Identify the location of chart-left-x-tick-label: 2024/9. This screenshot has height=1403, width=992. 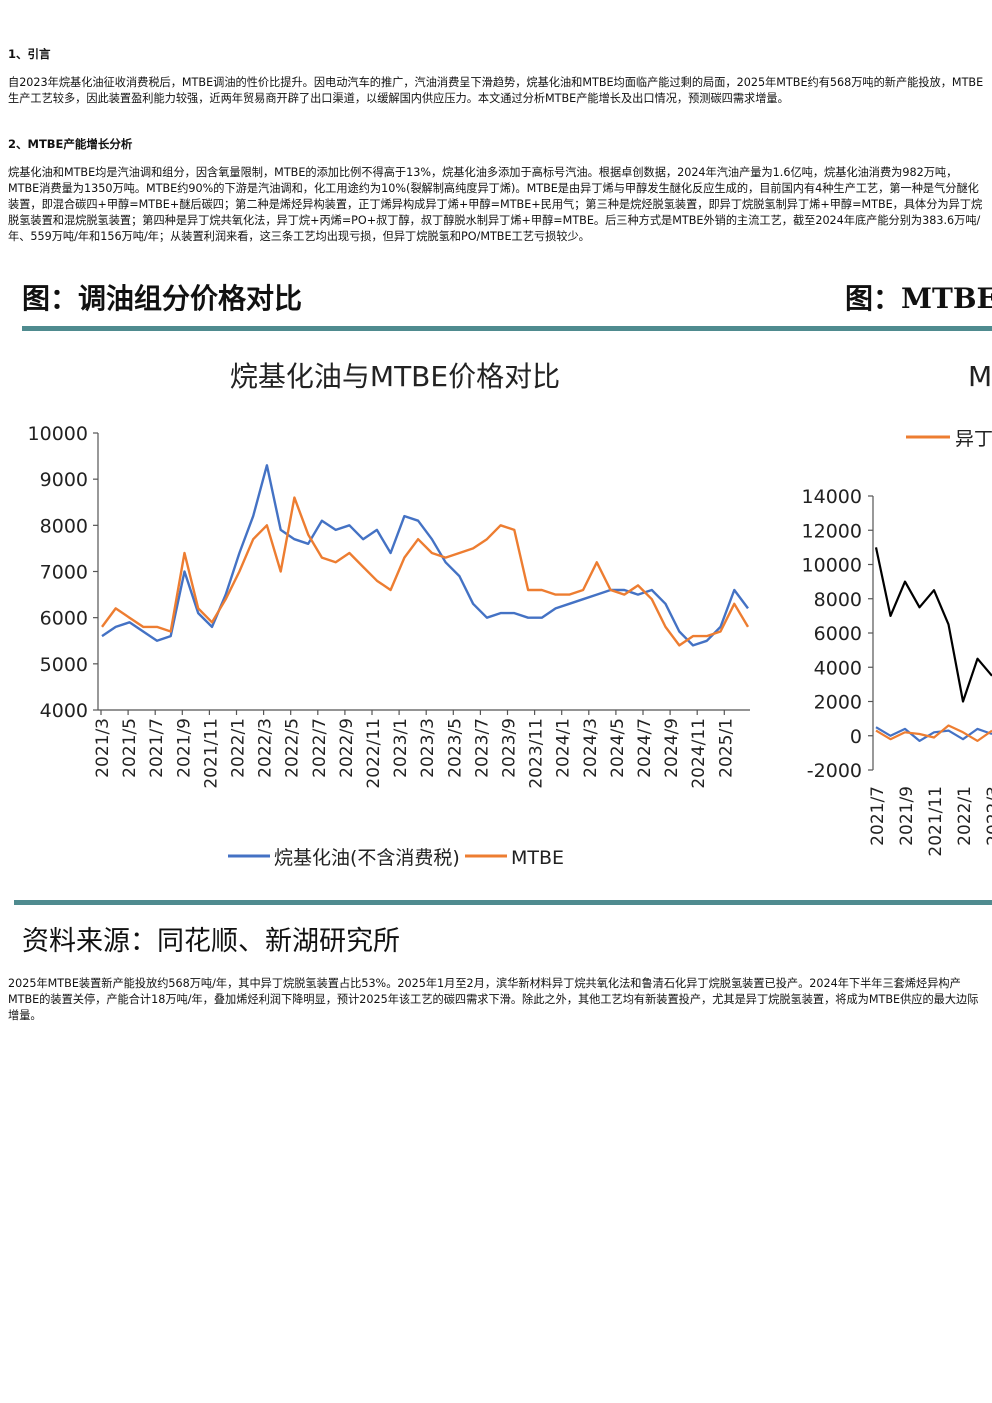
(672, 748).